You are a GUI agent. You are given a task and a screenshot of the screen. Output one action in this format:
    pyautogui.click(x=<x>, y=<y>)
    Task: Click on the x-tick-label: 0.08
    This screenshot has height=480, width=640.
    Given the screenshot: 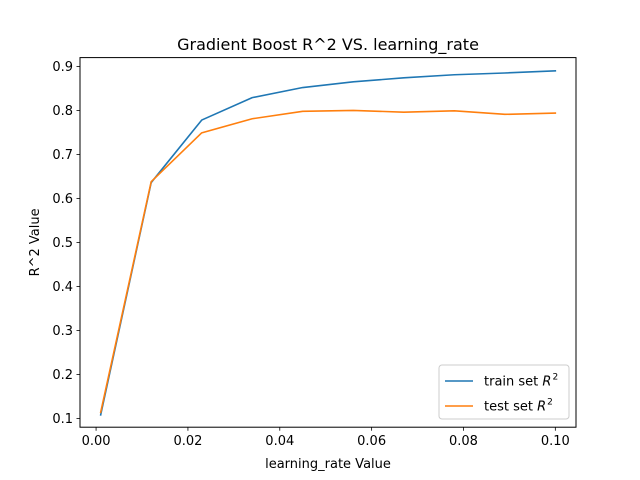 What is the action you would take?
    pyautogui.click(x=463, y=441)
    